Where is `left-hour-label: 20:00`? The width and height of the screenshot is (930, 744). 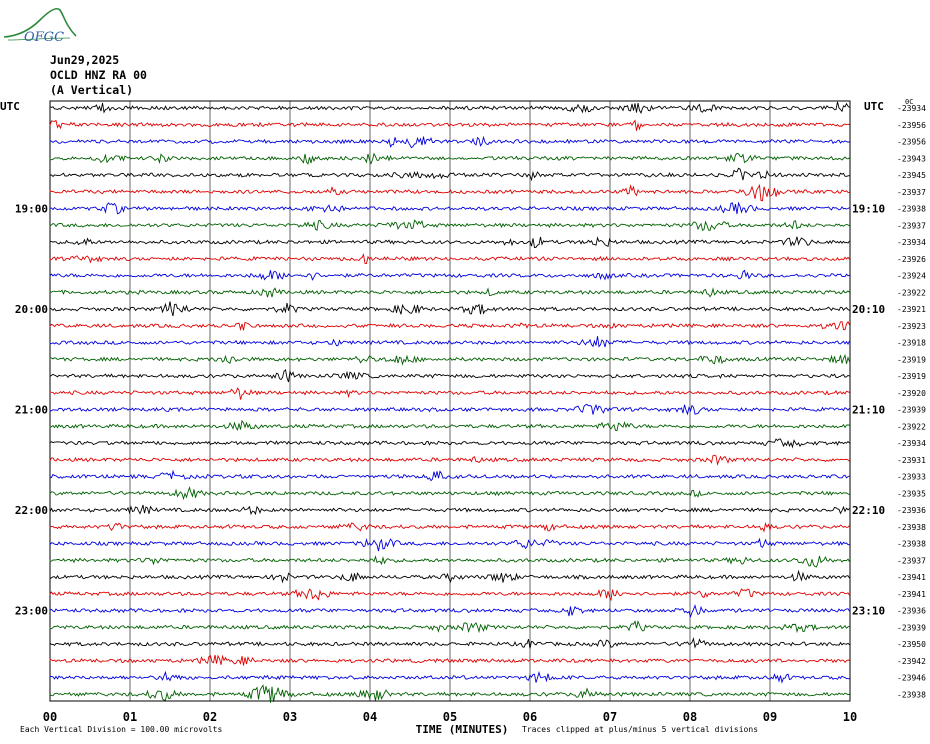 left-hour-label: 20:00 is located at coordinates (31, 309).